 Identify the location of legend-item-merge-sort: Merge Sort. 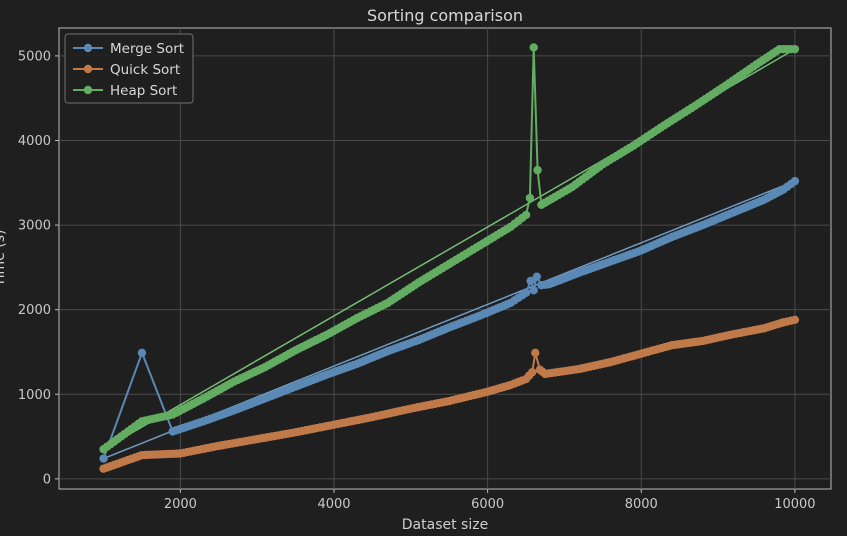
(128, 49).